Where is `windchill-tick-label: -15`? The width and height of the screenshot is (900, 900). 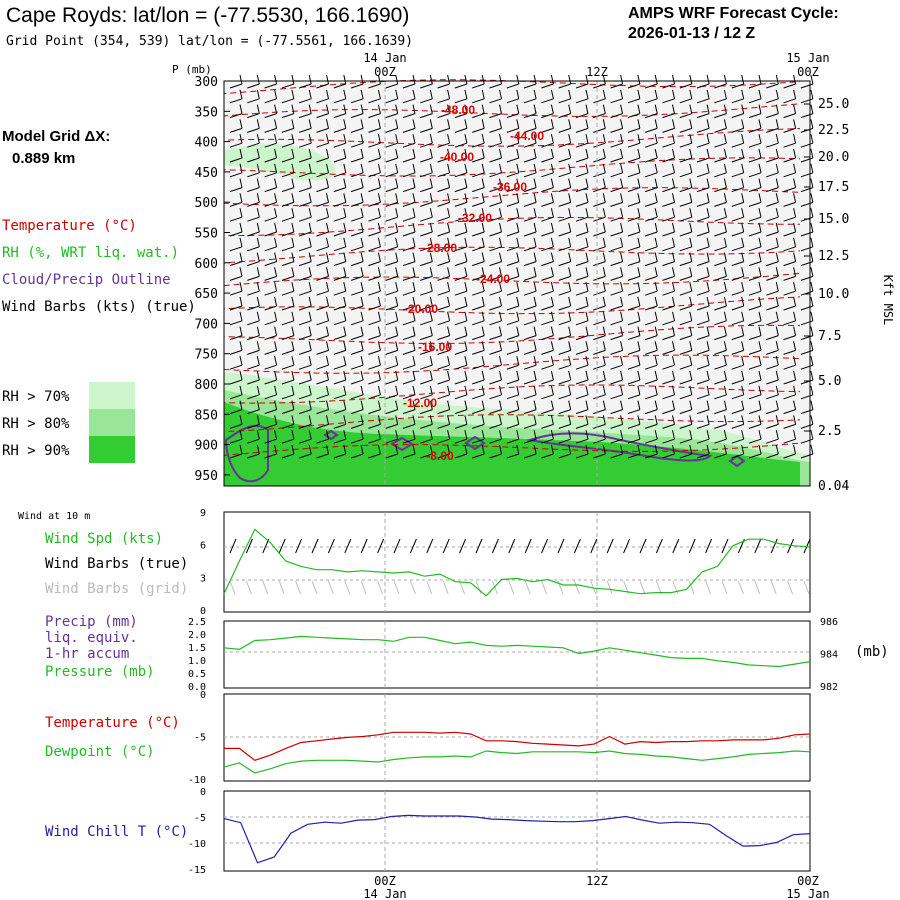
windchill-tick-label: -15 is located at coordinates (197, 870).